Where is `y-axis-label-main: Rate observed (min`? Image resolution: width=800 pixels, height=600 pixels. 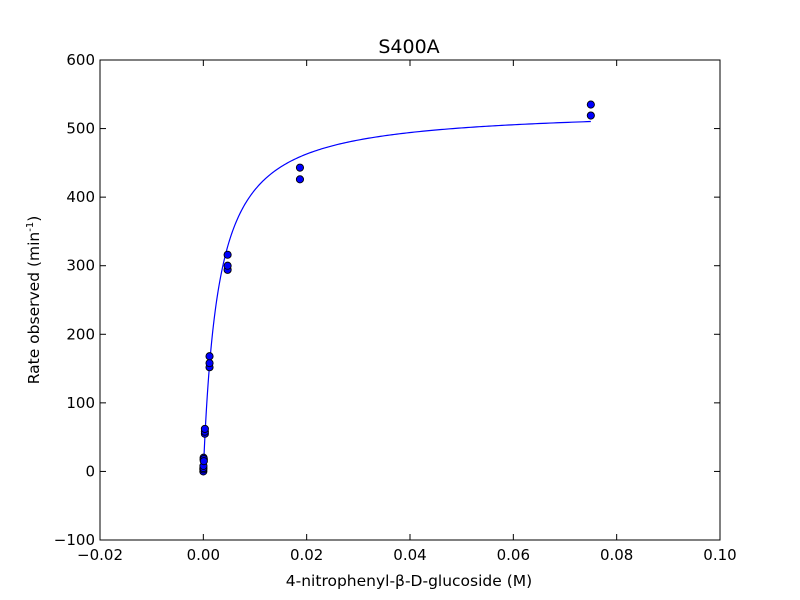
y-axis-label-main: Rate observed (min is located at coordinates (34, 308).